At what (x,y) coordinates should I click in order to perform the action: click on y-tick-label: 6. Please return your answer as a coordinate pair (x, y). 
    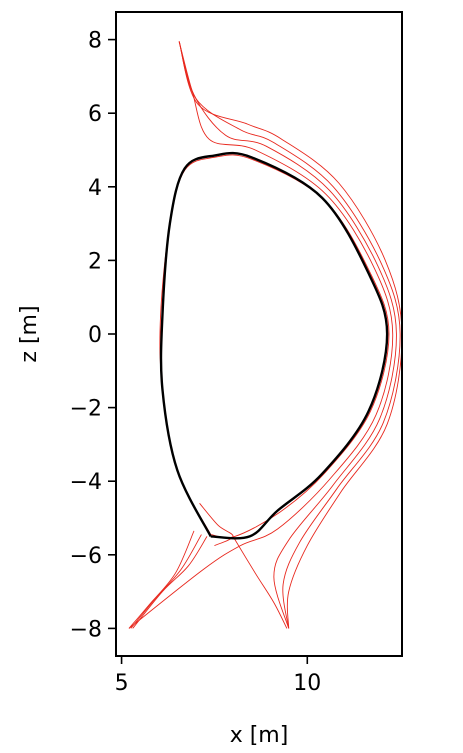
    Looking at the image, I should click on (95, 114).